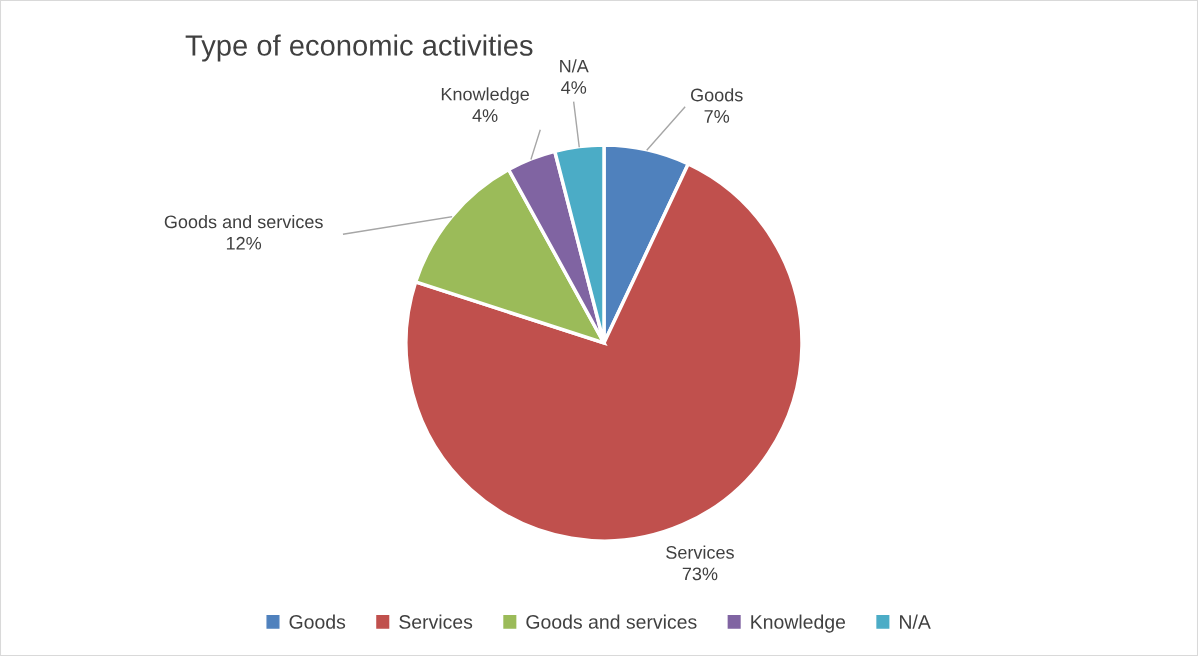 The image size is (1198, 656). What do you see at coordinates (359, 48) in the screenshot?
I see `chart-title: Type of economic activities` at bounding box center [359, 48].